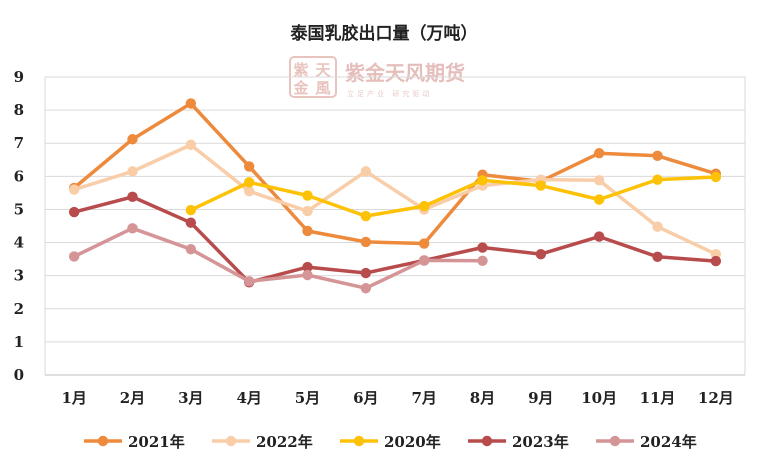 This screenshot has width=768, height=474. I want to click on x-axis: 1月 2月 3月 4月 5月 6月 7月 8月 9月 10月 11月 12月, so click(397, 398).